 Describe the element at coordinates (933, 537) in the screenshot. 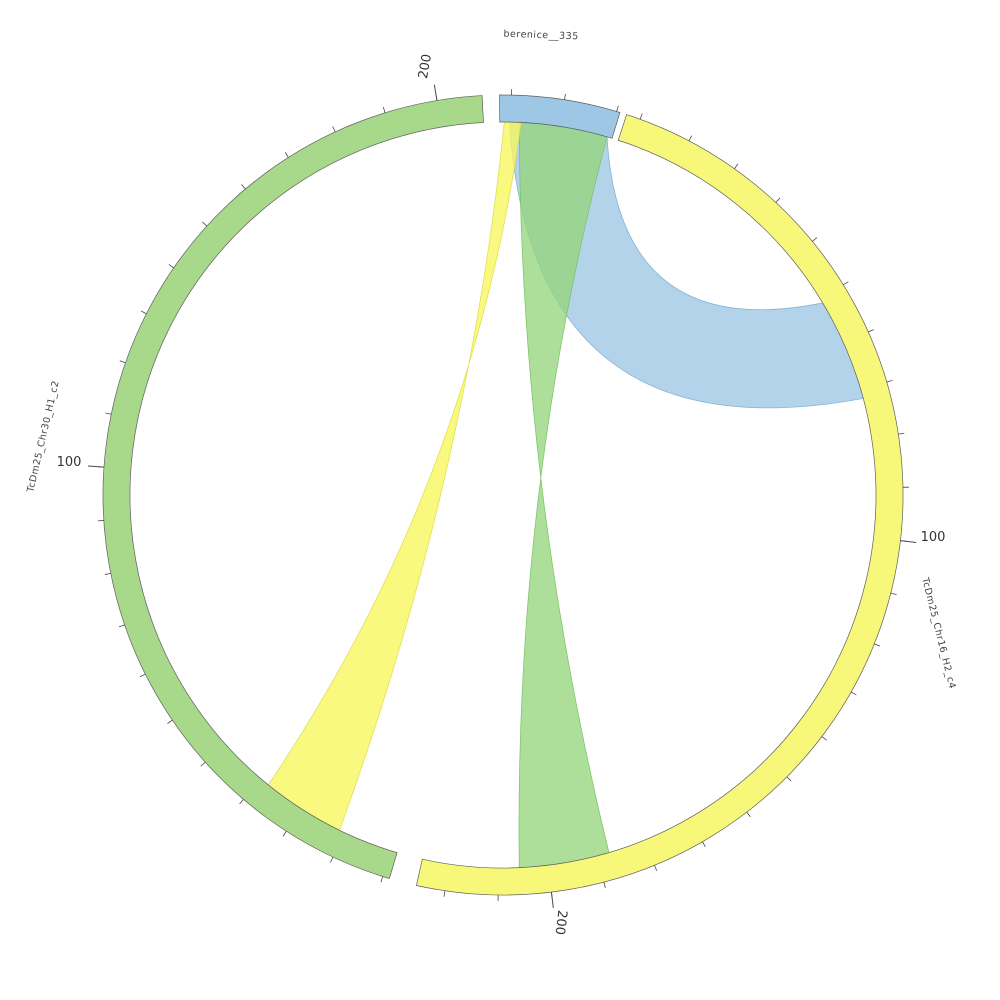

I see `tick-label-chr16-100: 100` at that location.